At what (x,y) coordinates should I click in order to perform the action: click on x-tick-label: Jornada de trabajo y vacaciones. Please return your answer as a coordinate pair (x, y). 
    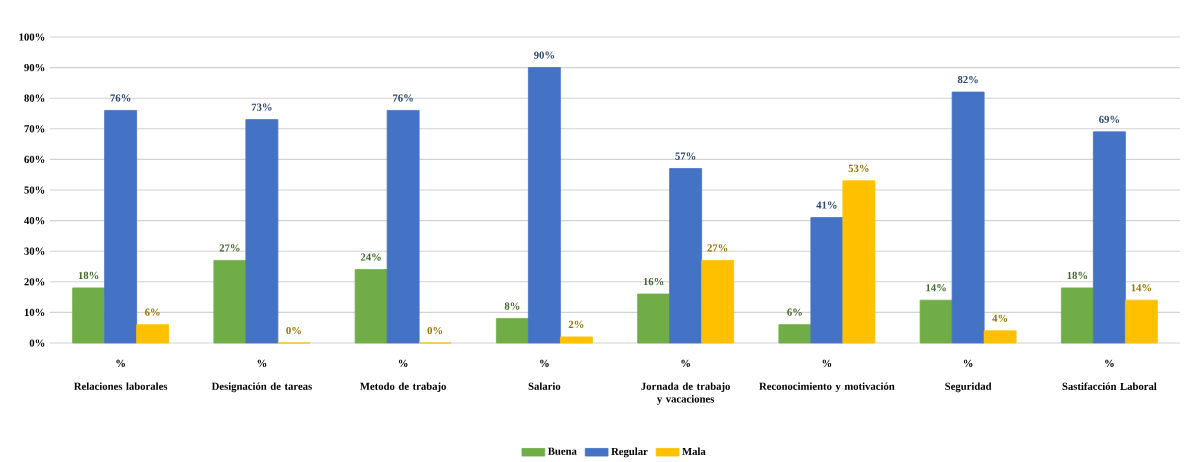
    Looking at the image, I should click on (685, 393).